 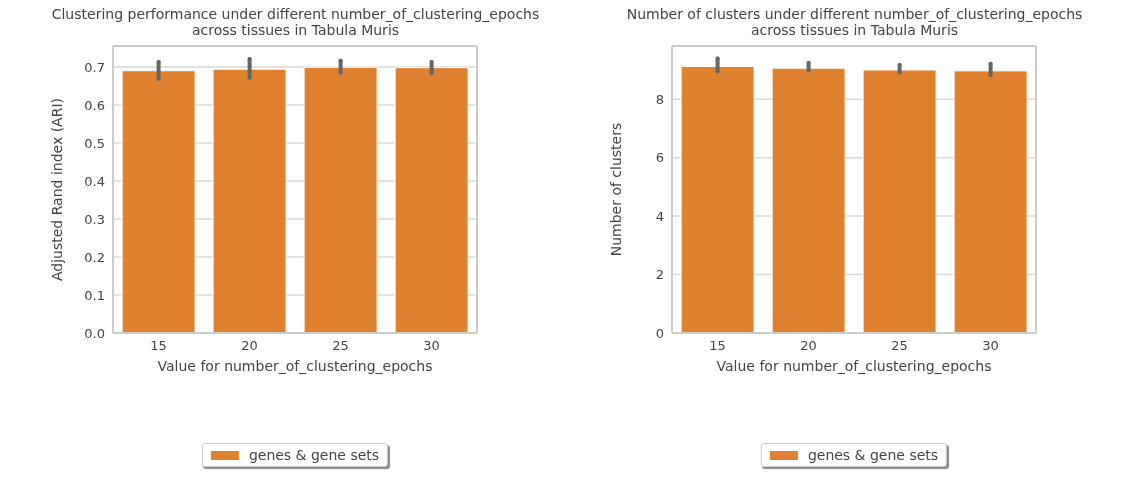 What do you see at coordinates (94, 181) in the screenshot?
I see `y-tick-label: 0.4` at bounding box center [94, 181].